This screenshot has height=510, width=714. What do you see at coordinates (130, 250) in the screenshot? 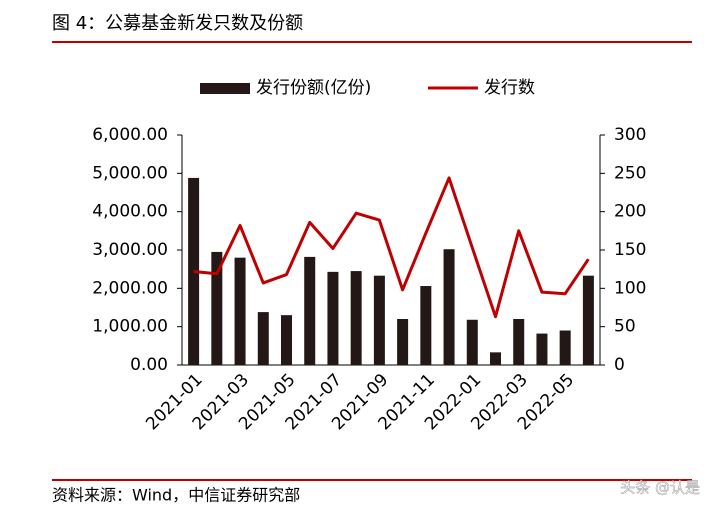
I see `y-tick-label: 3,000.00` at bounding box center [130, 250].